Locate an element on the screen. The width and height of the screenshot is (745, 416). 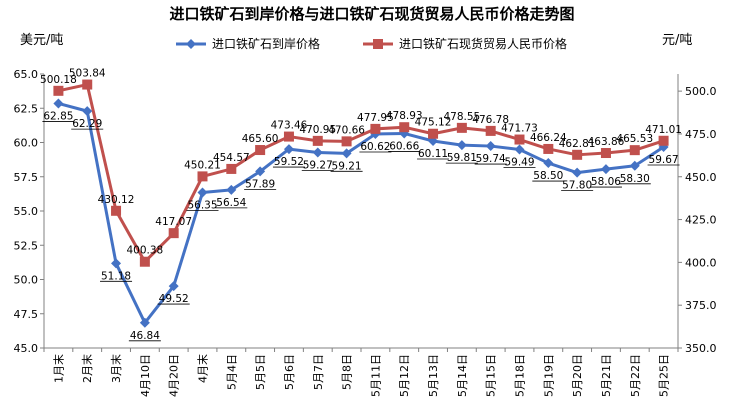
x-category-label: 3月末 is located at coordinates (116, 368).